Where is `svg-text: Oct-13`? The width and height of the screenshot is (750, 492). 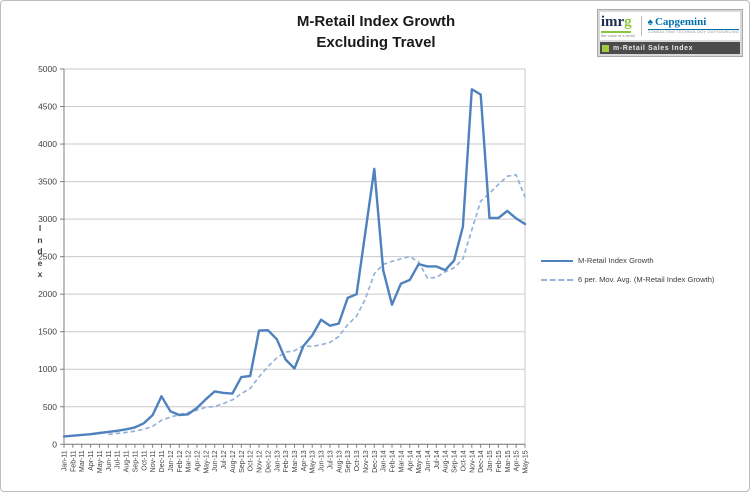 svg-text: Oct-13 is located at coordinates (357, 460).